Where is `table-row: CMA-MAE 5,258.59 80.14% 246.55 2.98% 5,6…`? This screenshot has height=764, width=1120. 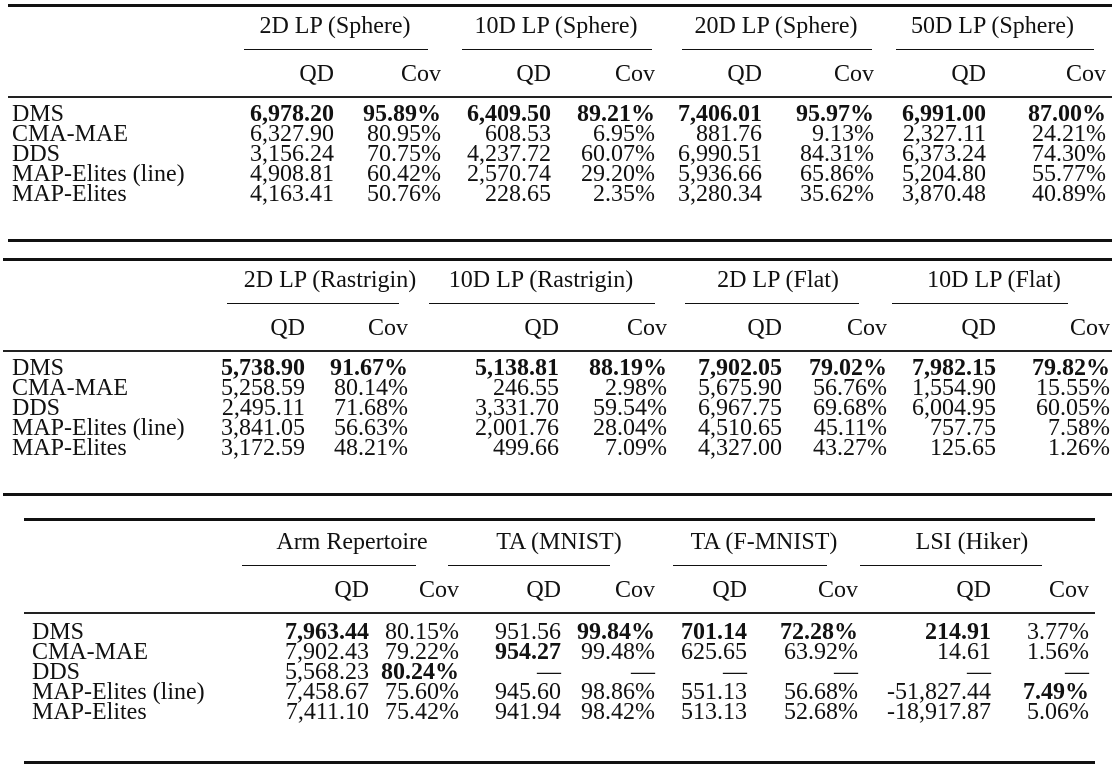 table-row: CMA-MAE 5,258.59 80.14% 246.55 2.98% 5,6… is located at coordinates (557, 388).